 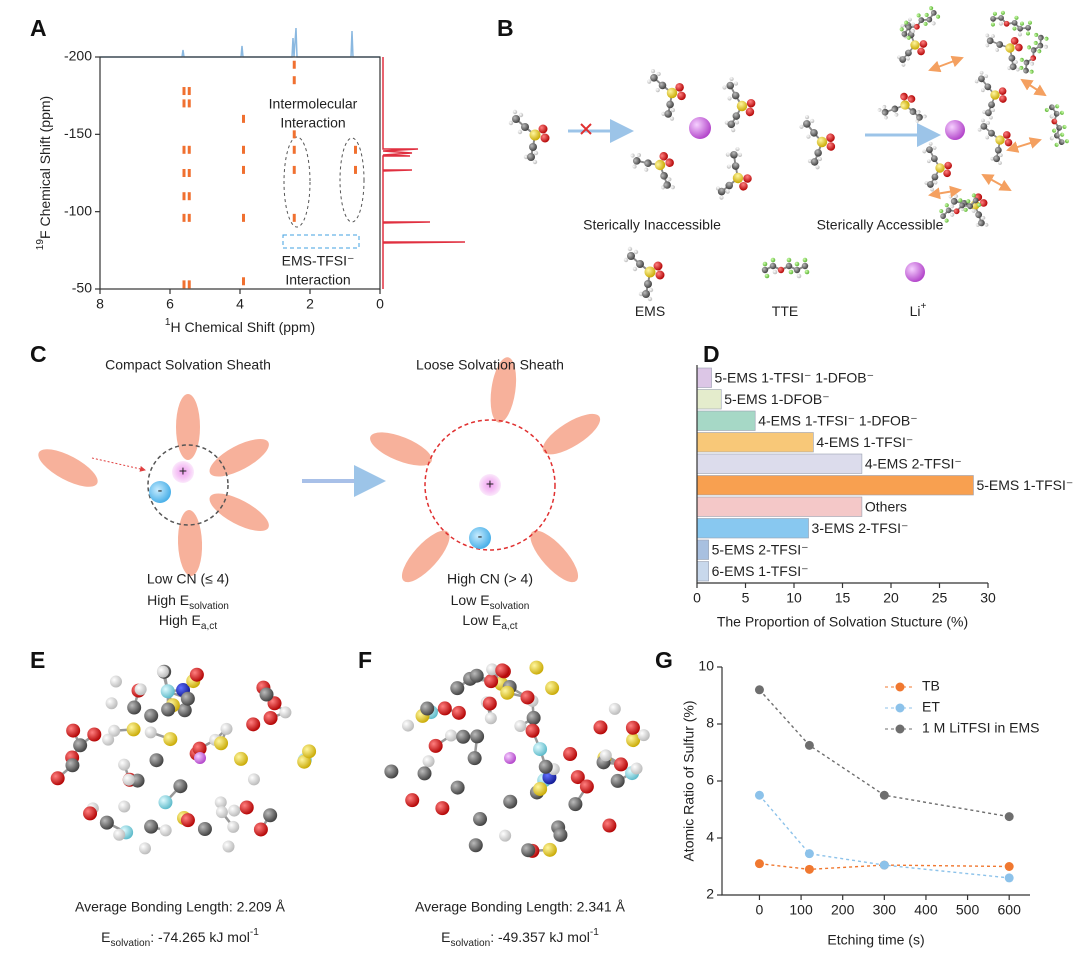 I want to click on projections, so click(x=283, y=158).